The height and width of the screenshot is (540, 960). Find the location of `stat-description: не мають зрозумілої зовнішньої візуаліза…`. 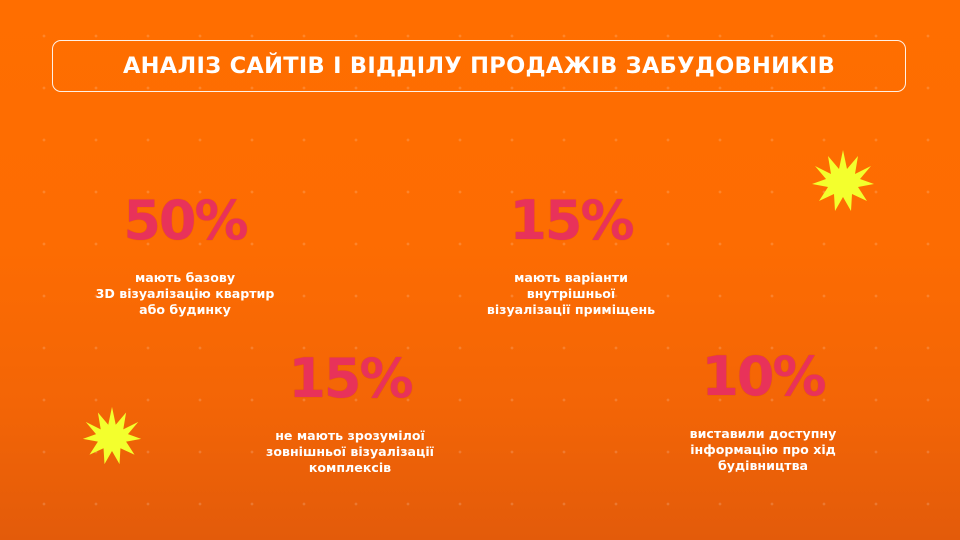

stat-description: не мають зрозумілої зовнішньої візуаліза… is located at coordinates (350, 451).